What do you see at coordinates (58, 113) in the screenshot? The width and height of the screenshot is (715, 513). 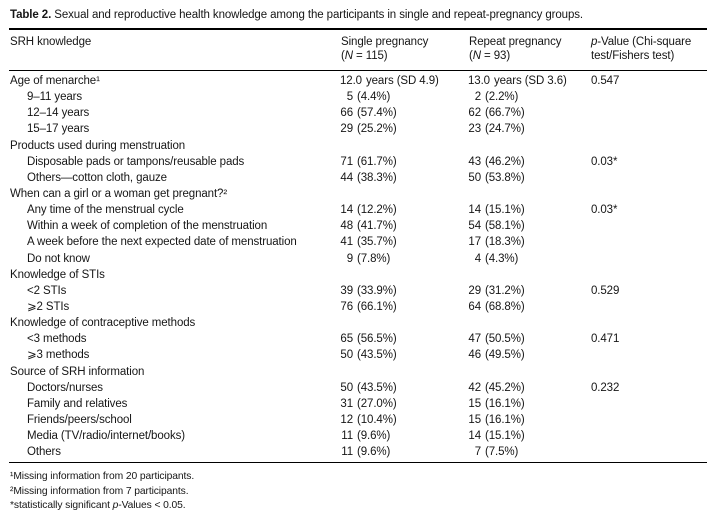 I see `row-label: 12–14 years` at bounding box center [58, 113].